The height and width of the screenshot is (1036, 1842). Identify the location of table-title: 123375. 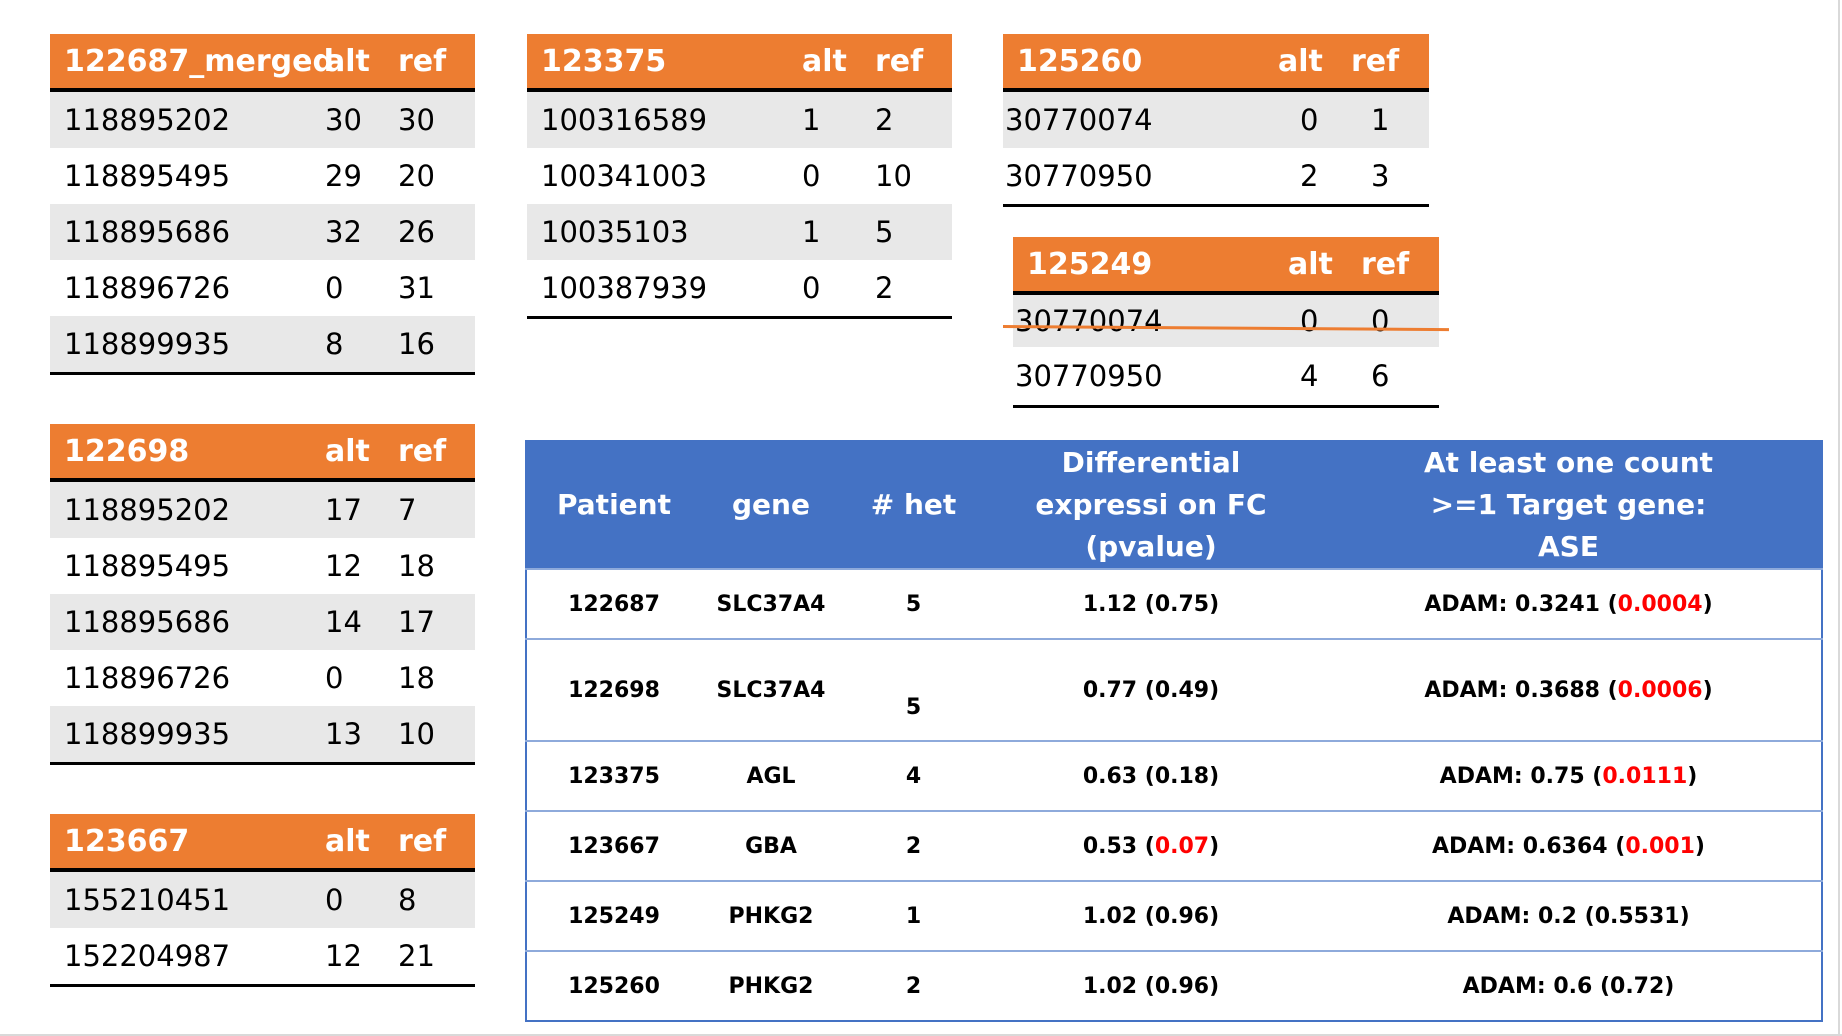
(664, 63).